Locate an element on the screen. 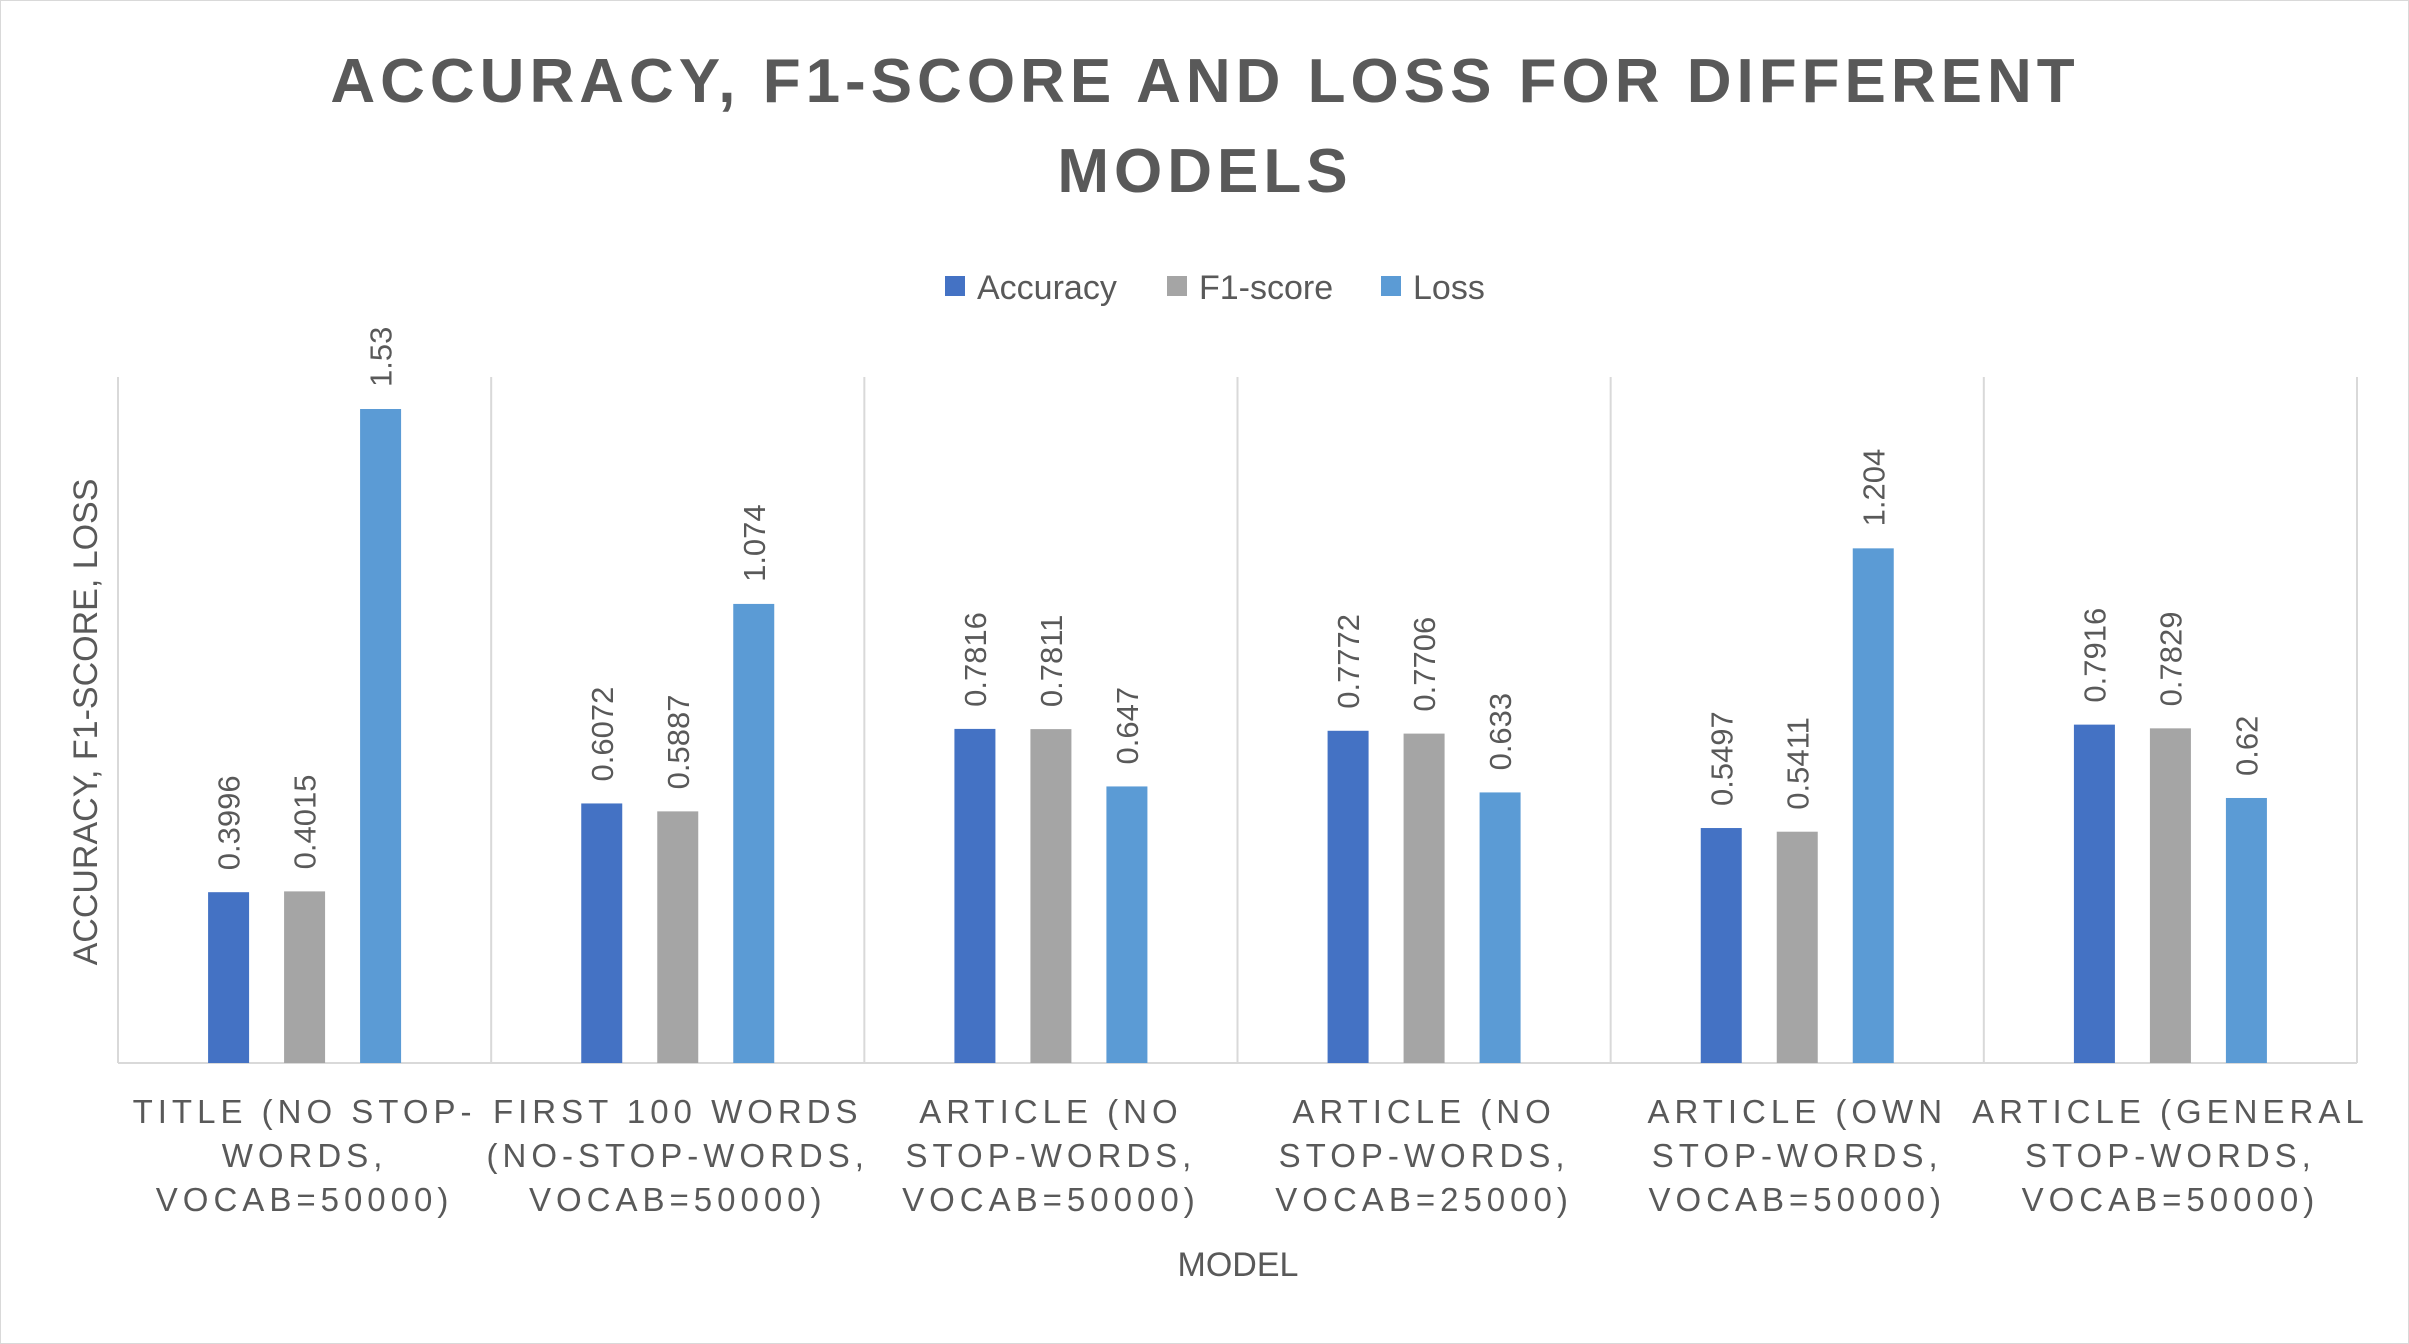 Image resolution: width=2409 pixels, height=1344 pixels. category-label-3-line-0: ARTICLE (NO is located at coordinates (1423, 1111).